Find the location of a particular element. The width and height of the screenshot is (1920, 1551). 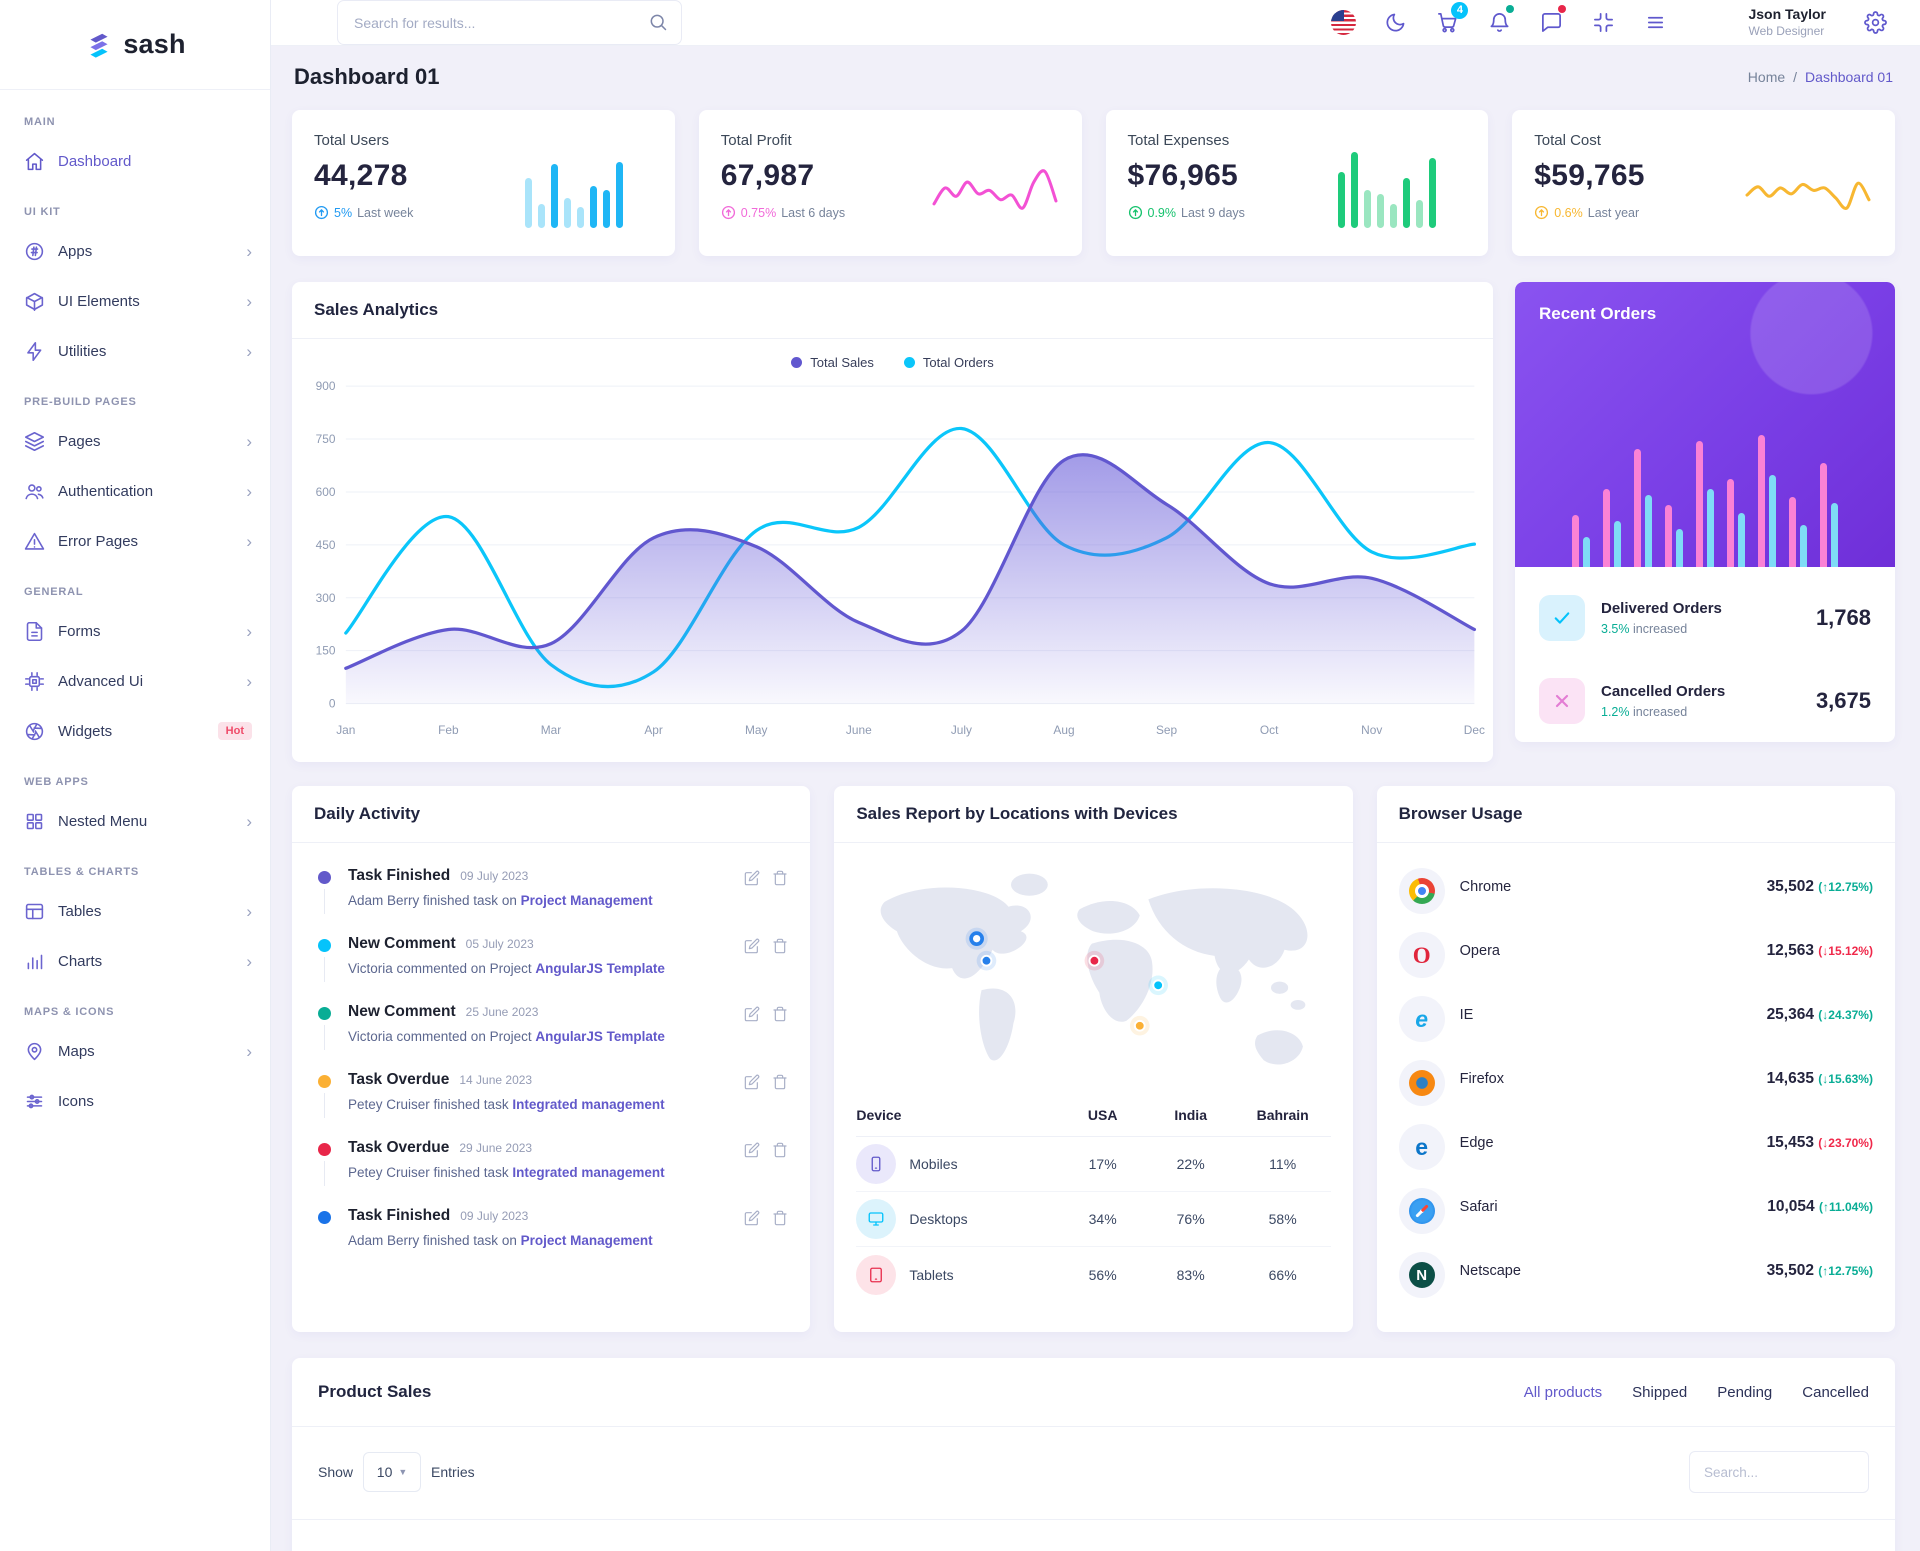

sidebar-item-error-pages: Error Pages › is located at coordinates (135, 541).